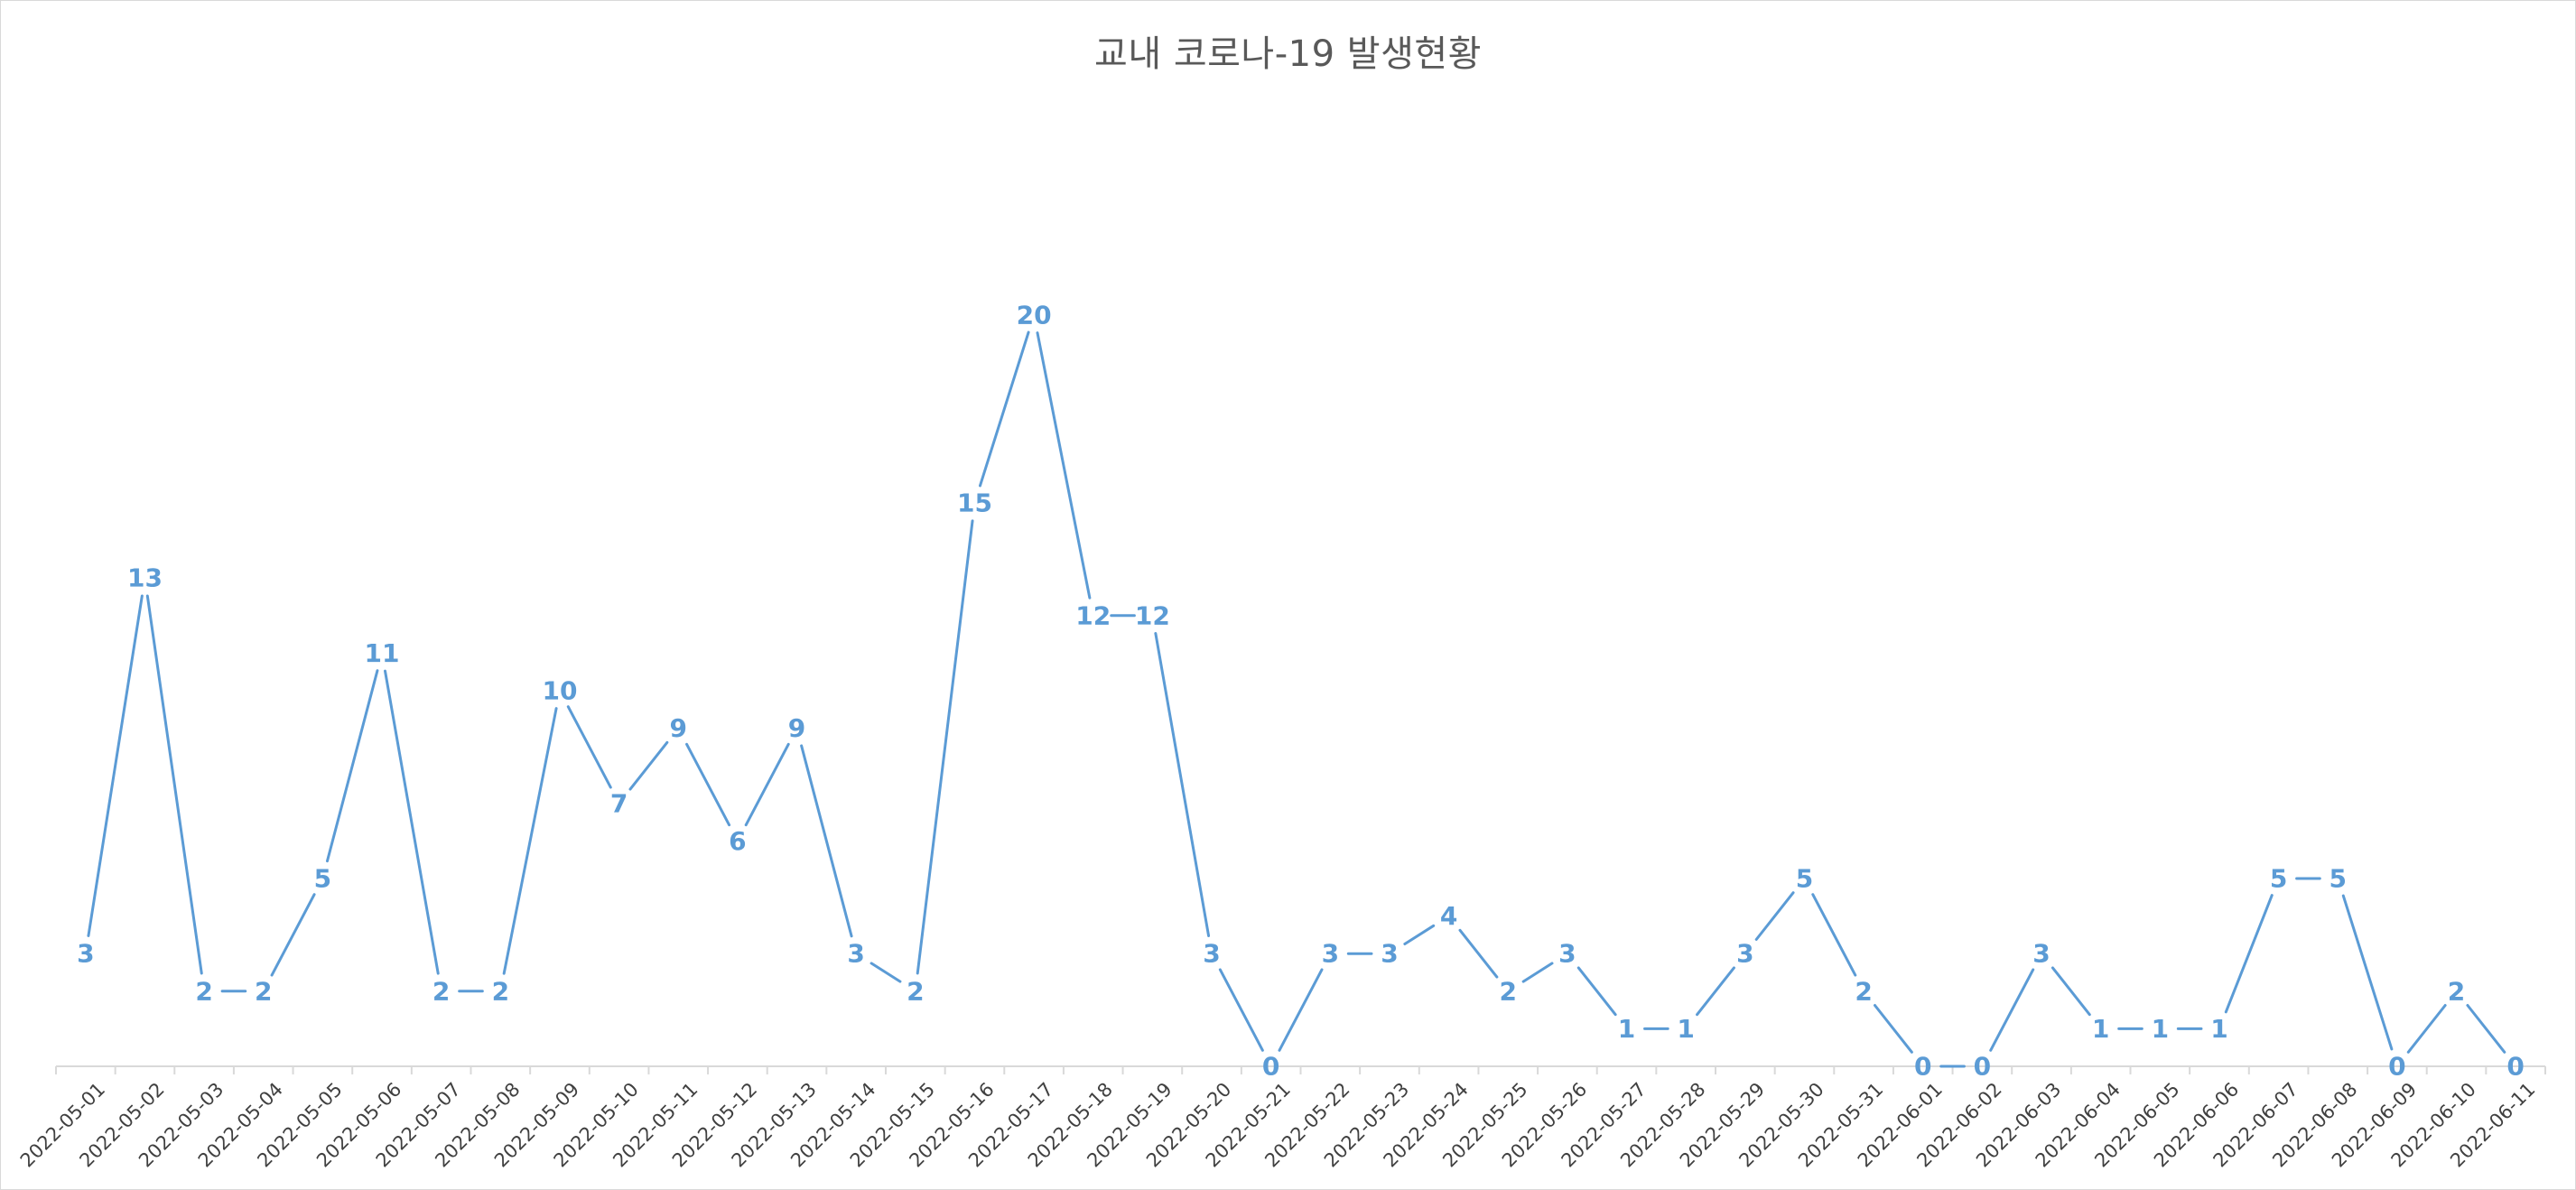 This screenshot has height=1190, width=2576. Describe the element at coordinates (974, 503) in the screenshot. I see `data-label: 15` at that location.